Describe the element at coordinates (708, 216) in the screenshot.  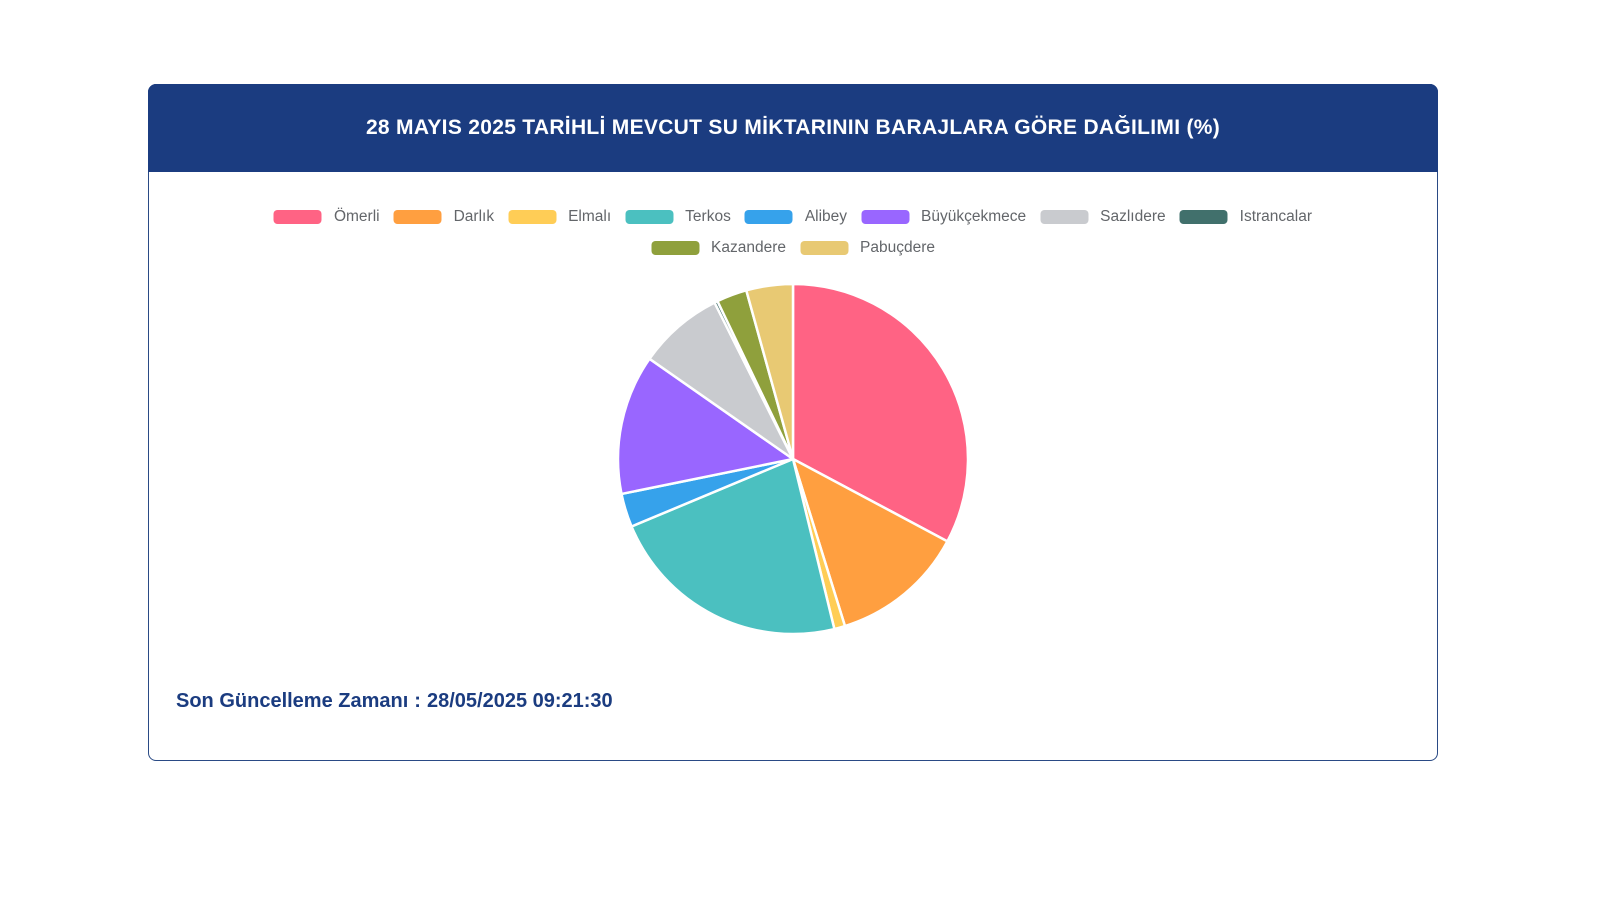
I see `legend-label: Terkos` at that location.